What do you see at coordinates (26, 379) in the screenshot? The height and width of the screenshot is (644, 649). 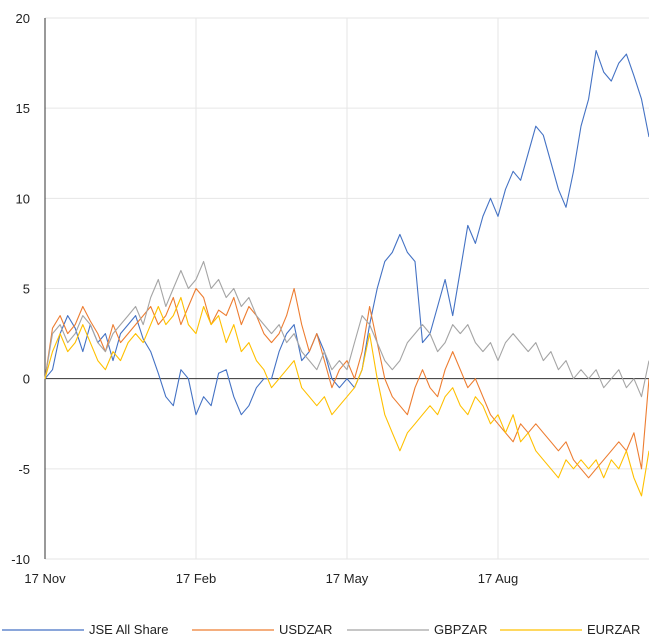 I see `y-tick-label: 0` at bounding box center [26, 379].